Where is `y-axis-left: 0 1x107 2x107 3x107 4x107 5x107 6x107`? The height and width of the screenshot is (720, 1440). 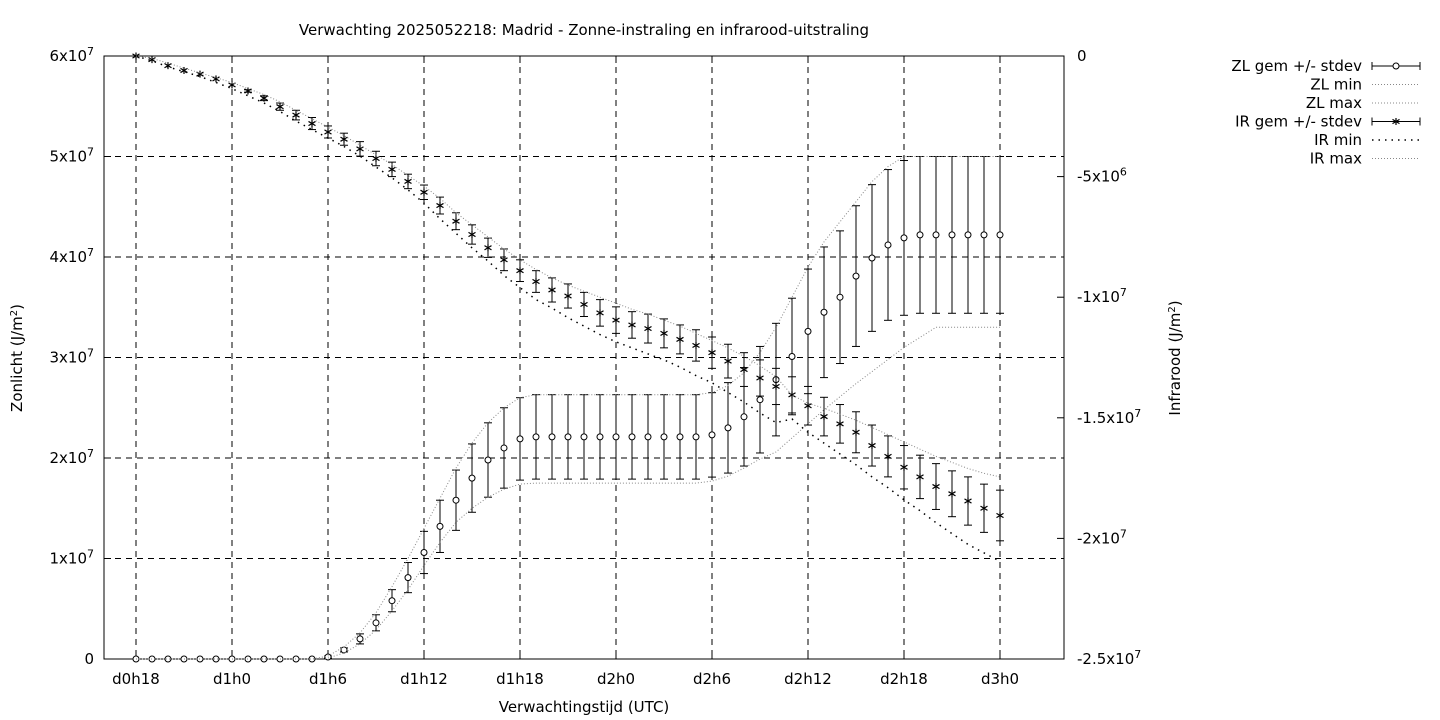 y-axis-left: 0 1x107 2x107 3x107 4x107 5x107 6x107 is located at coordinates (80, 356).